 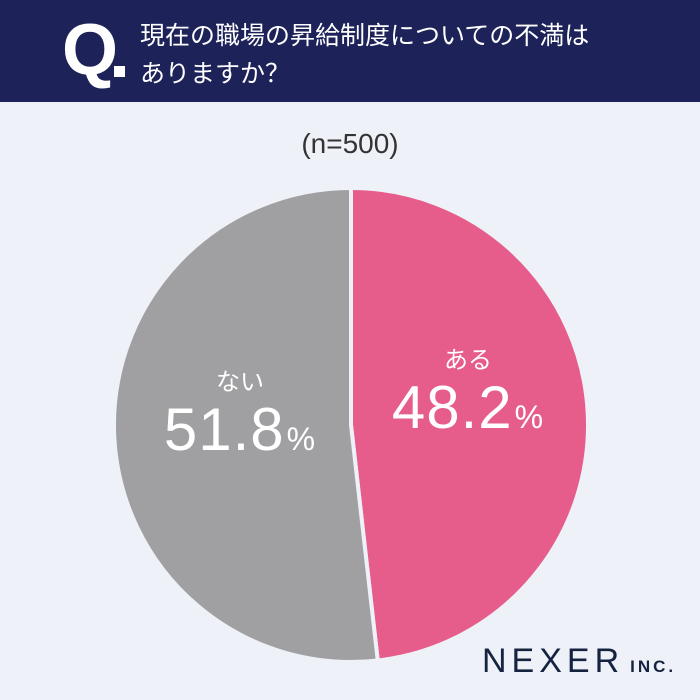 I want to click on q-mark: Q, so click(x=90, y=50).